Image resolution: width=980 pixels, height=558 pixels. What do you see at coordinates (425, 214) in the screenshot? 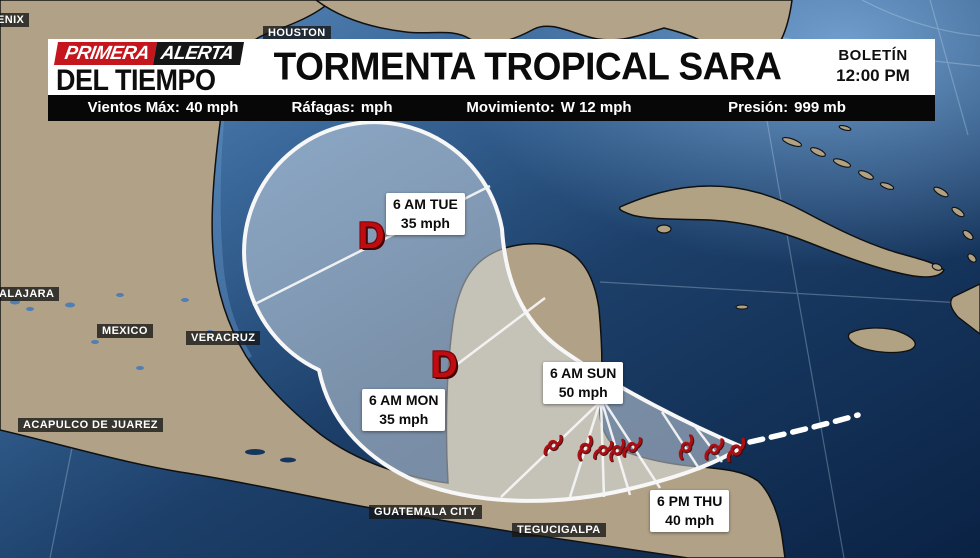
I see `forecast-point-label: 6 AM TUE 35 mph` at bounding box center [425, 214].